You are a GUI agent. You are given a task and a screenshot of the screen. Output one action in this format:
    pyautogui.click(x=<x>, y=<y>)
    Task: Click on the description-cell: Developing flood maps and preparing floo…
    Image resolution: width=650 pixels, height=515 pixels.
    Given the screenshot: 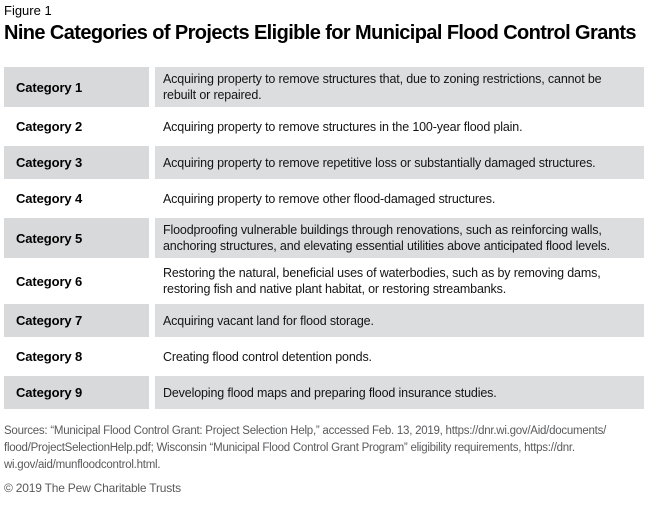 What is the action you would take?
    pyautogui.click(x=399, y=392)
    